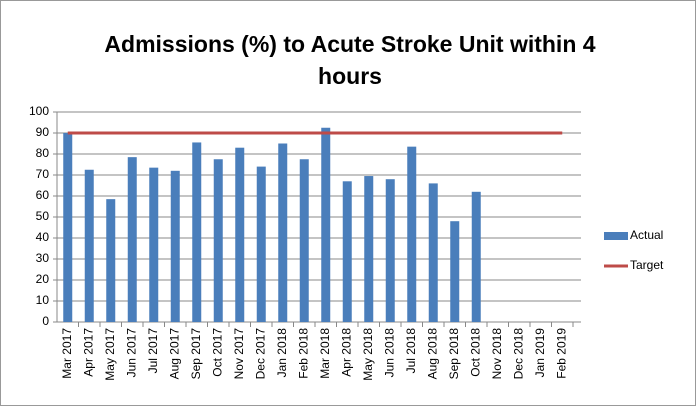 The image size is (696, 406). Describe the element at coordinates (368, 354) in the screenshot. I see `x-tick-label: May 2018` at that location.